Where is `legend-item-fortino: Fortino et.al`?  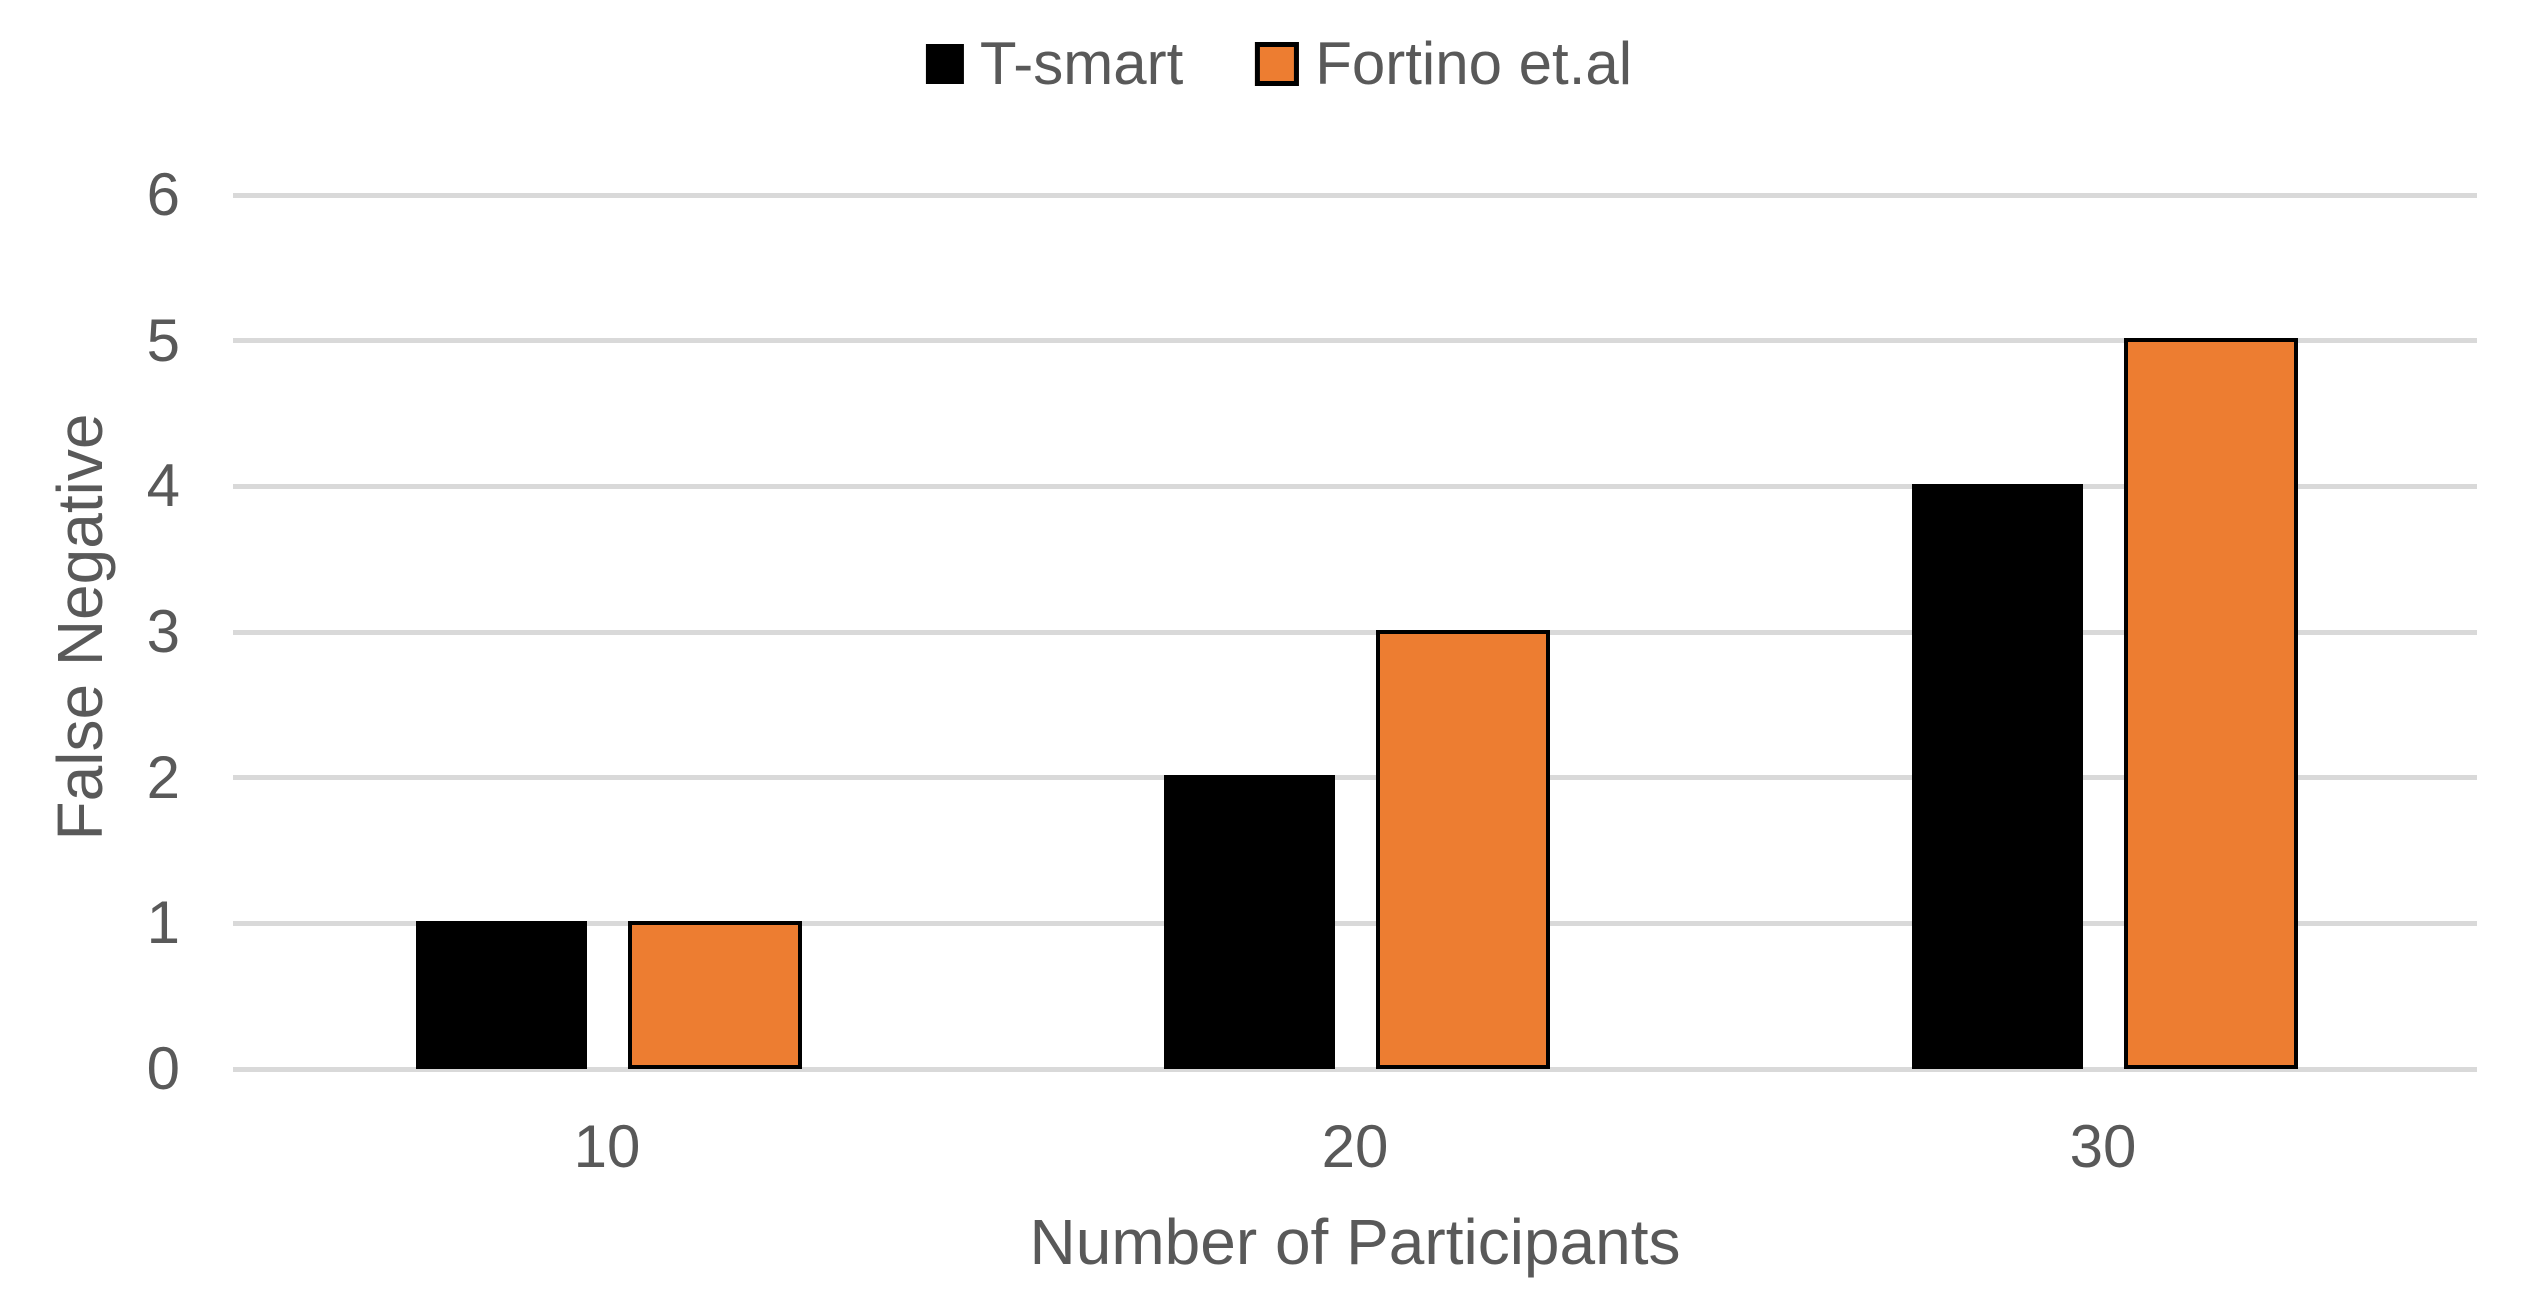 legend-item-fortino: Fortino et.al is located at coordinates (1443, 64).